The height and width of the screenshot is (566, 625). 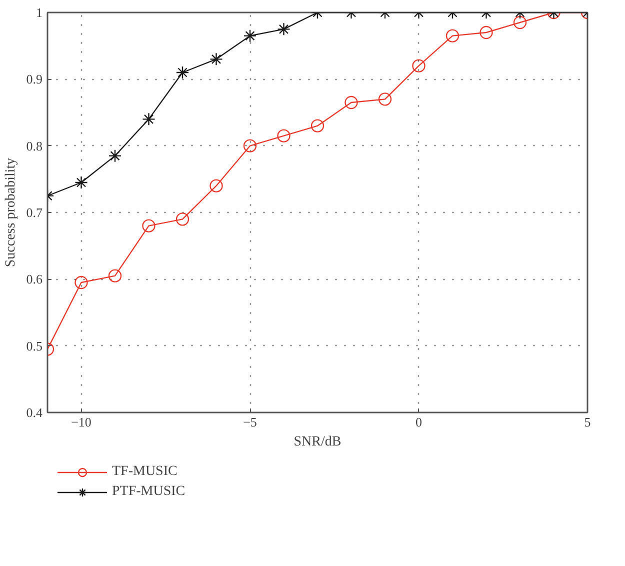 What do you see at coordinates (587, 422) in the screenshot?
I see `x-tick-label: 5` at bounding box center [587, 422].